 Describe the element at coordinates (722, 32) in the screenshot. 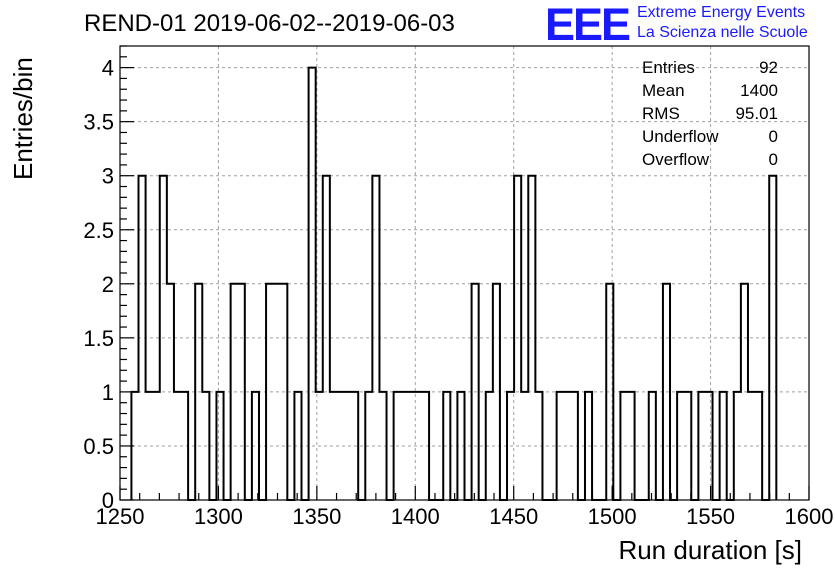

I see `logo-line-2: La Scienza nelle Scuole` at that location.